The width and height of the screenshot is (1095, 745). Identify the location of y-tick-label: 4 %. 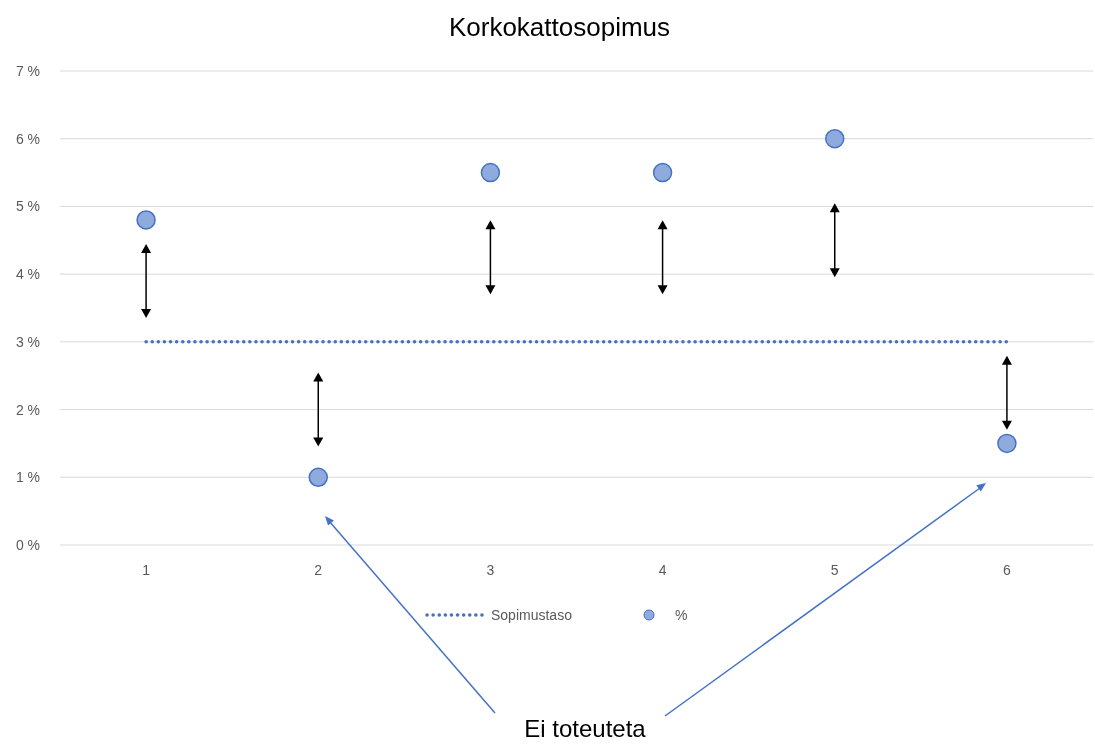
(27, 274).